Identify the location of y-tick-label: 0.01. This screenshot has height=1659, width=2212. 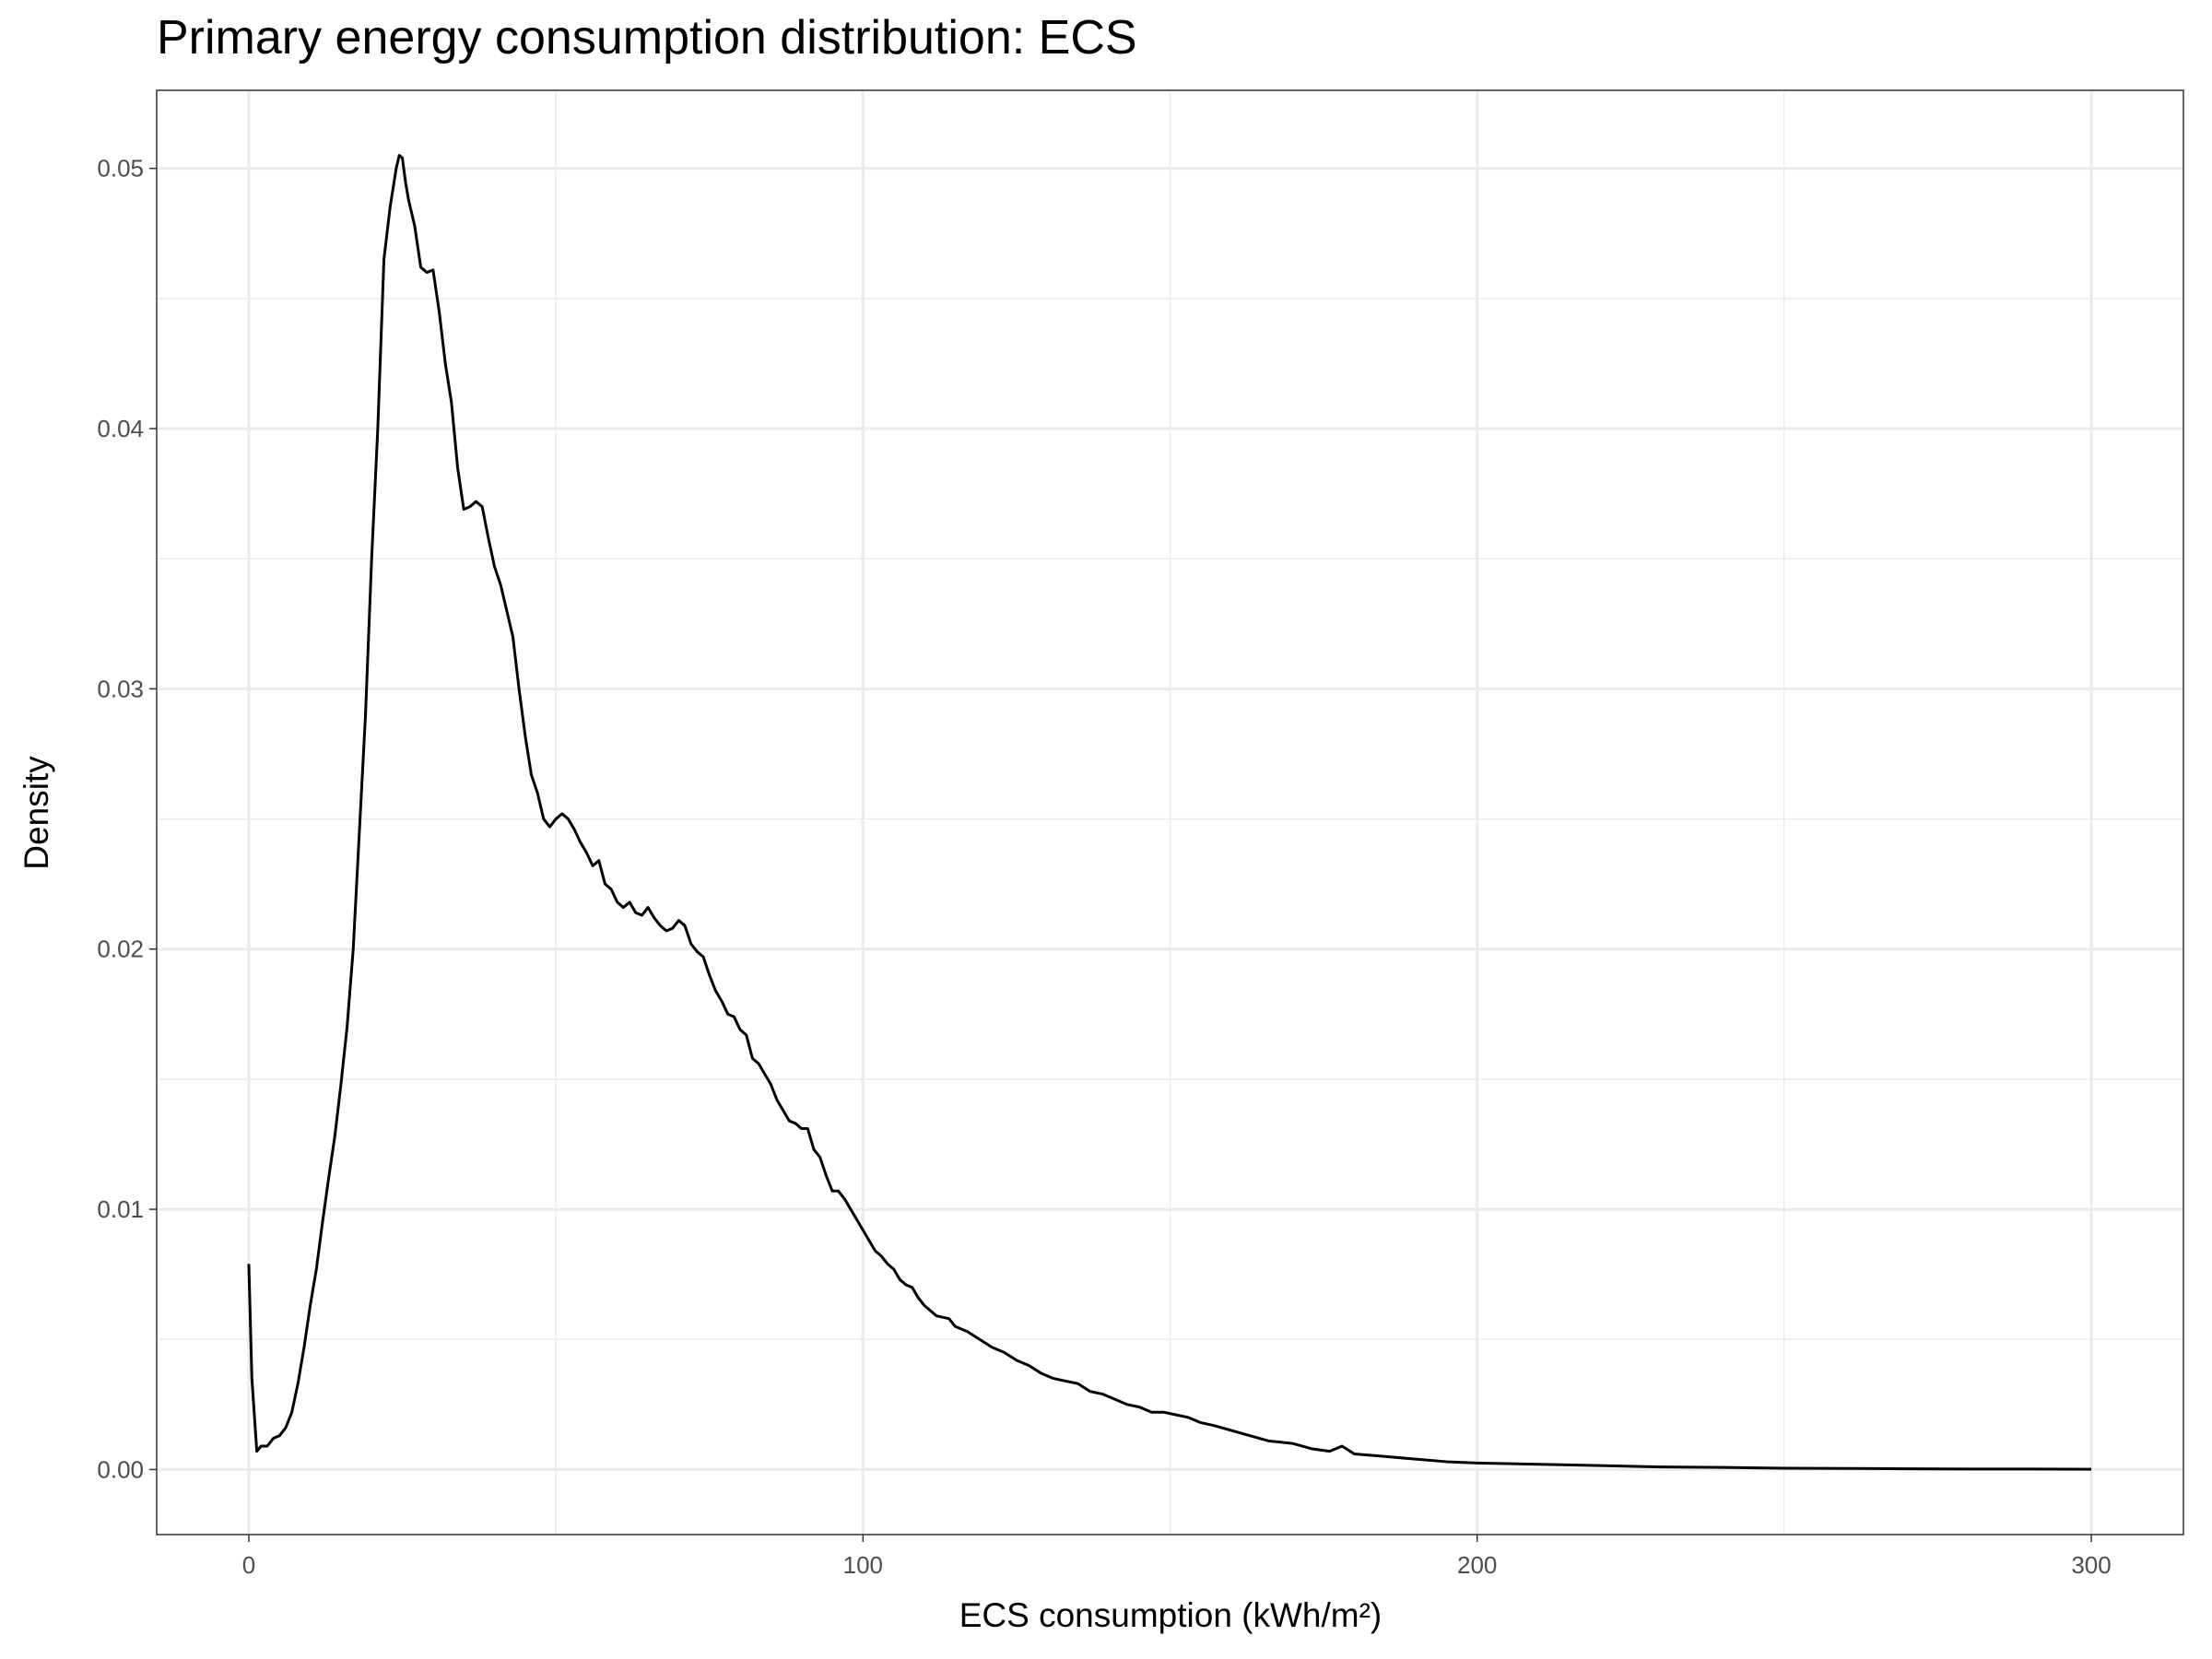
(120, 1209).